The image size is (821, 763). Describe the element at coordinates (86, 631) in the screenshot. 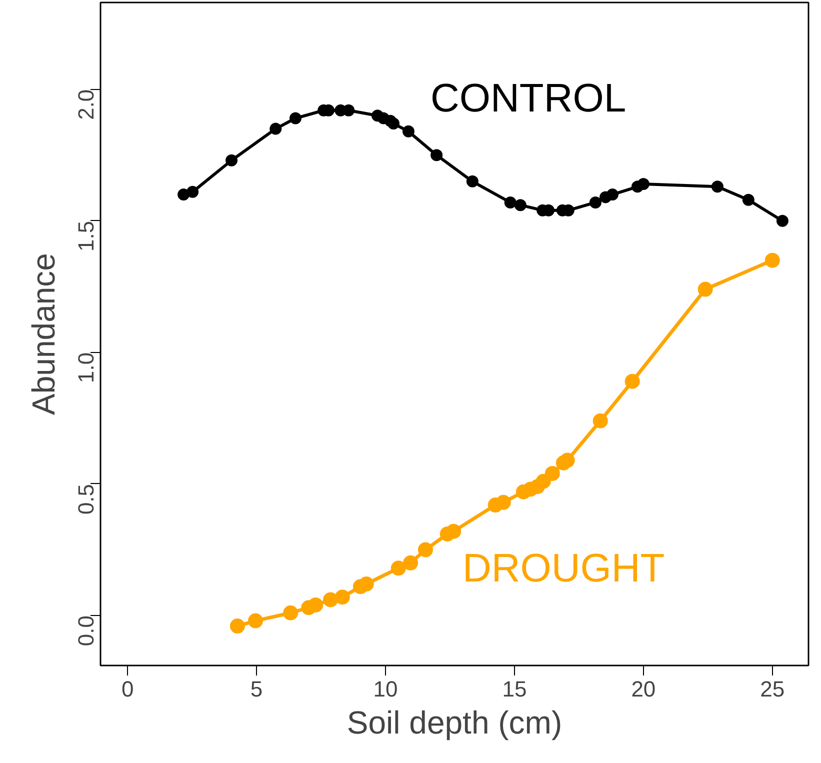

I see `y-tick-label: 0.0` at that location.